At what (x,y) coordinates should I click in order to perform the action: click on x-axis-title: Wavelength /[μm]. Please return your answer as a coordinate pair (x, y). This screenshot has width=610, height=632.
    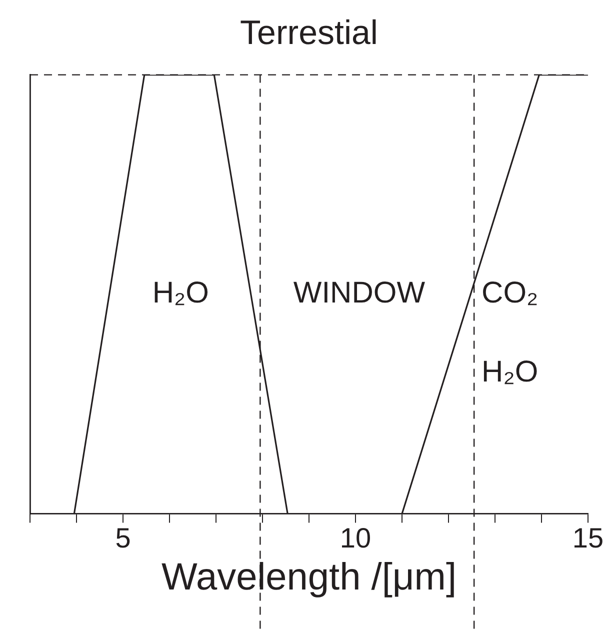
    Looking at the image, I should click on (309, 577).